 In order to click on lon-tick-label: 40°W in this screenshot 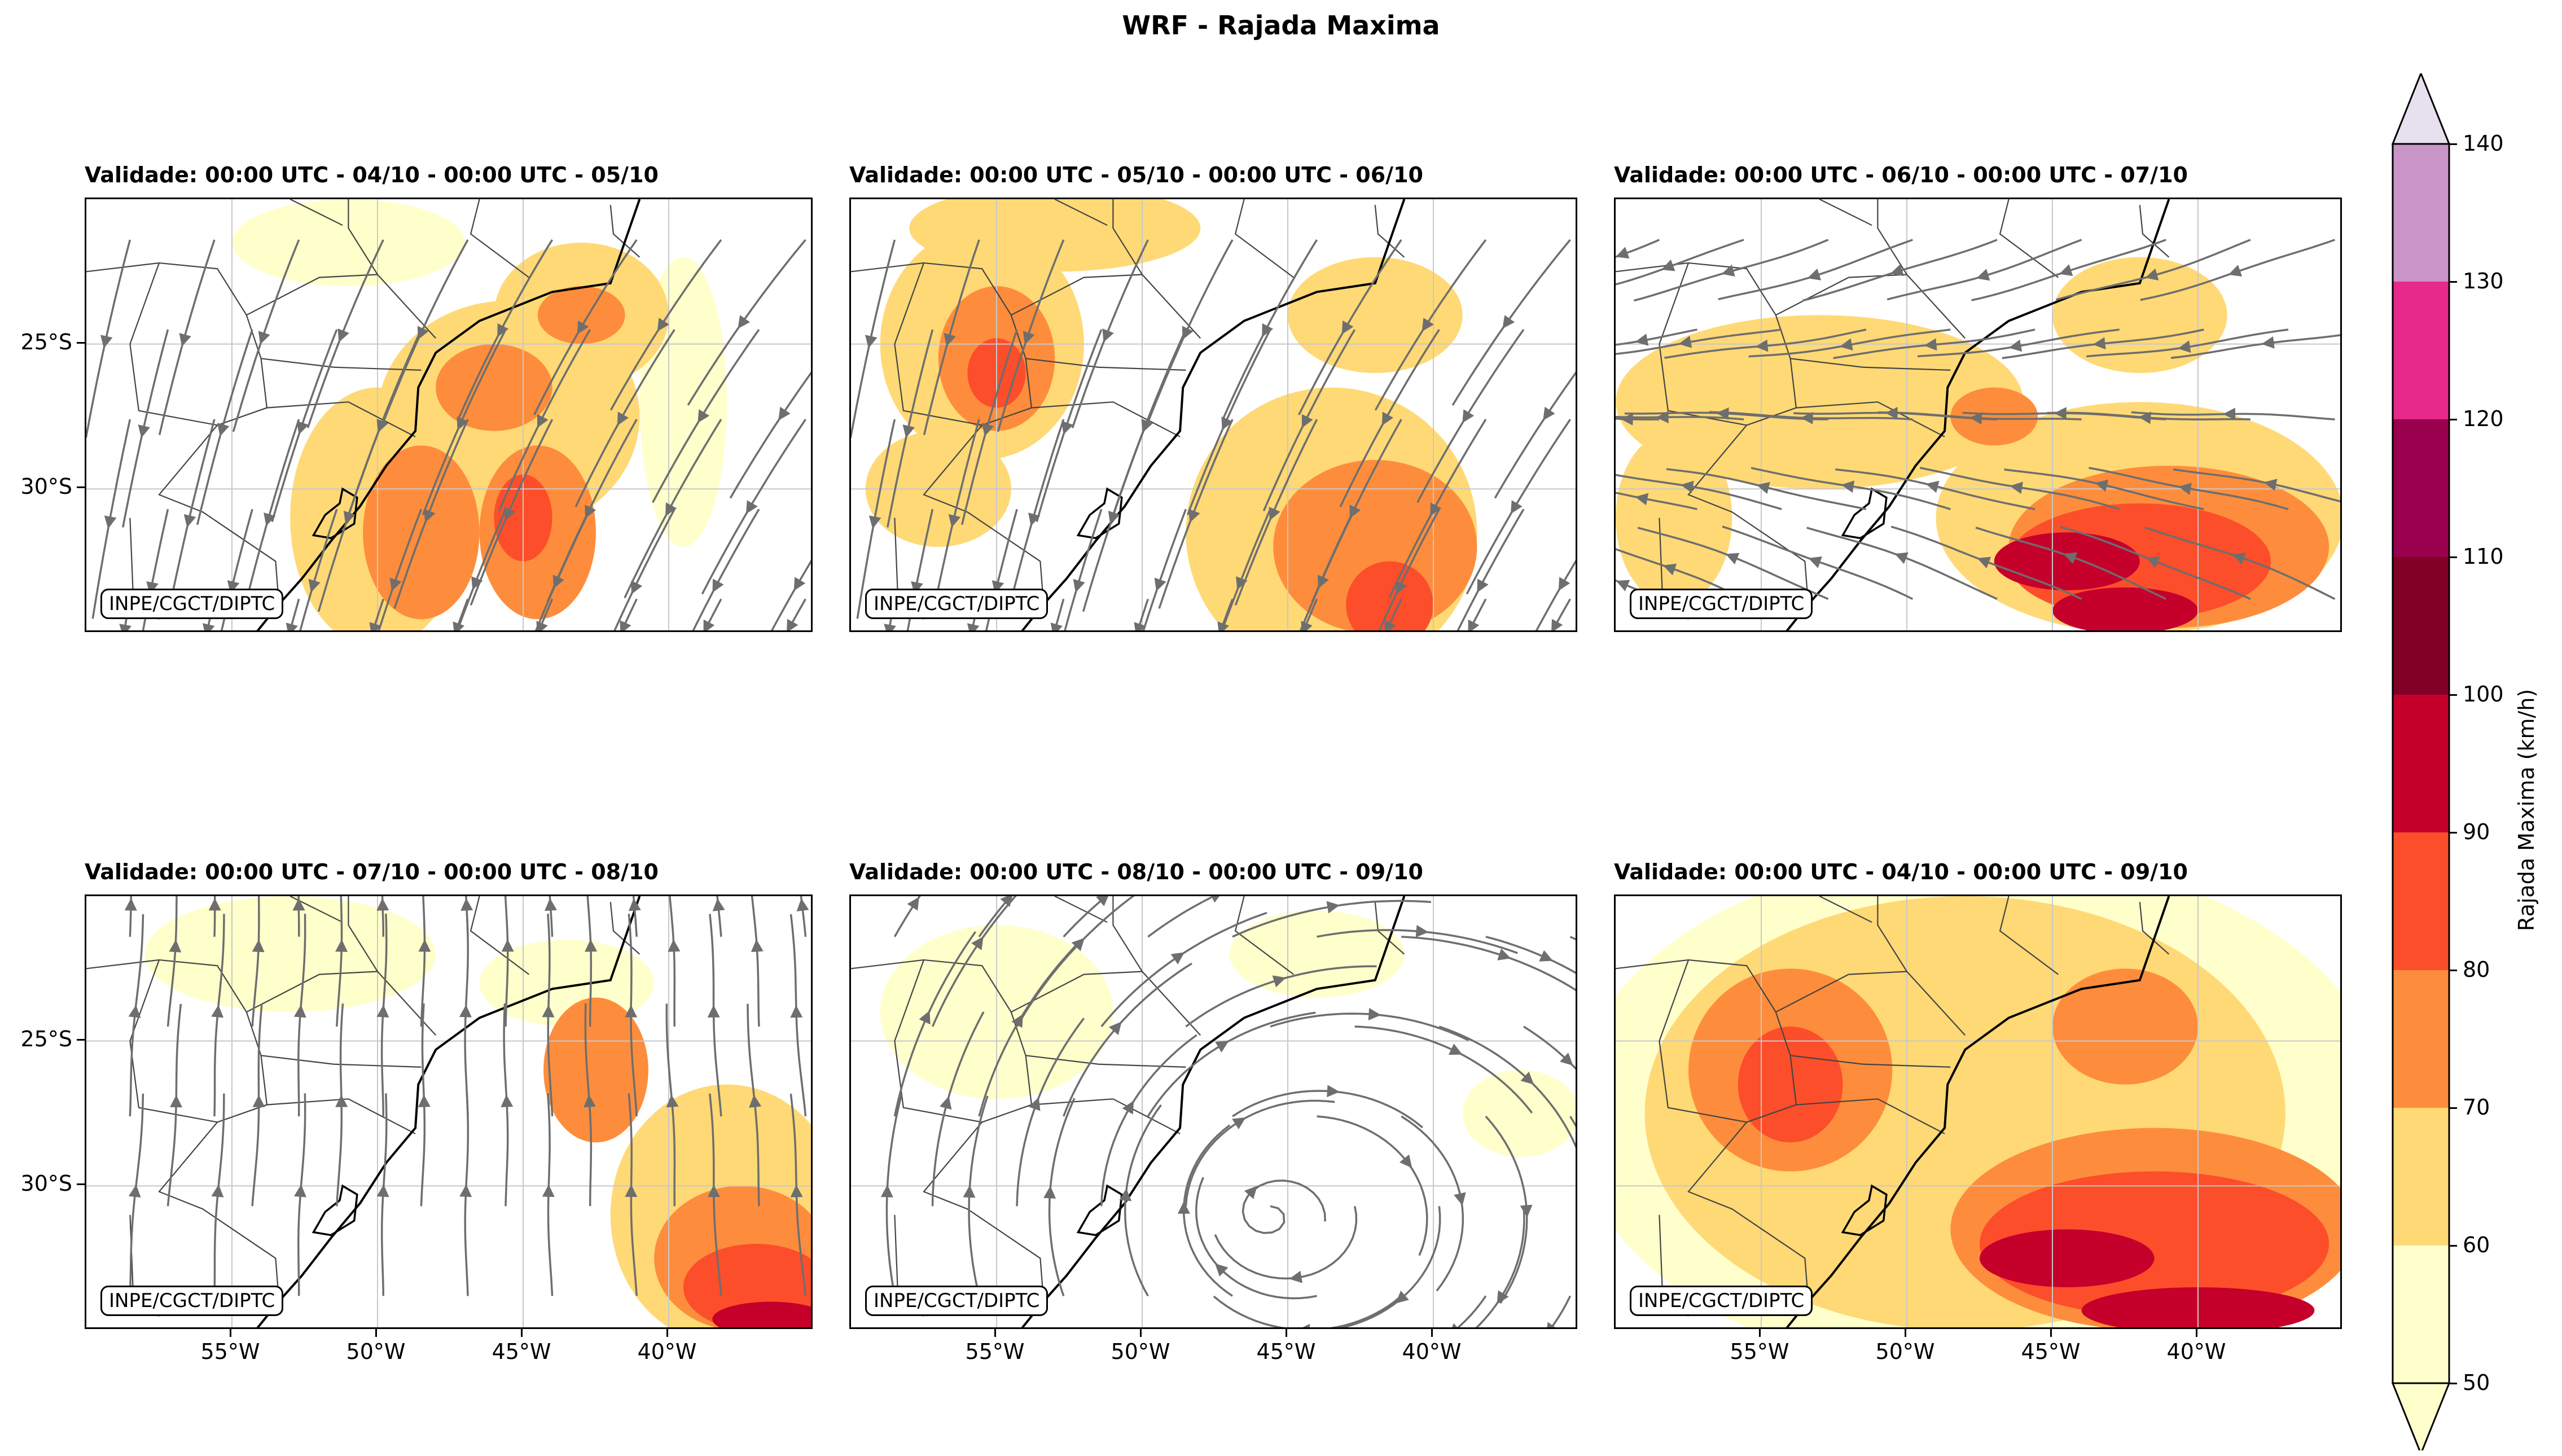, I will do `click(2196, 1351)`.